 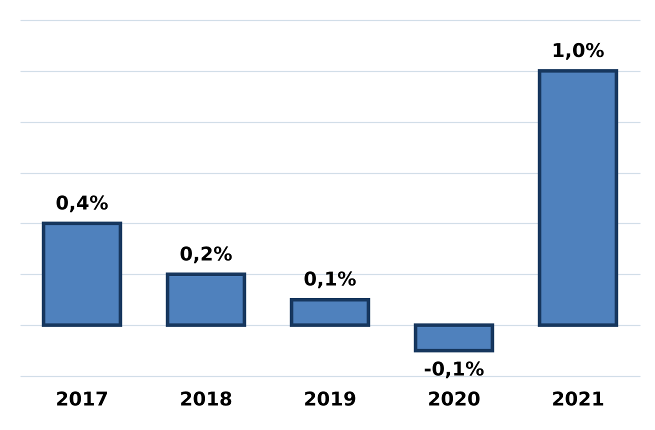 I want to click on data-label: 1,0%, so click(x=578, y=51).